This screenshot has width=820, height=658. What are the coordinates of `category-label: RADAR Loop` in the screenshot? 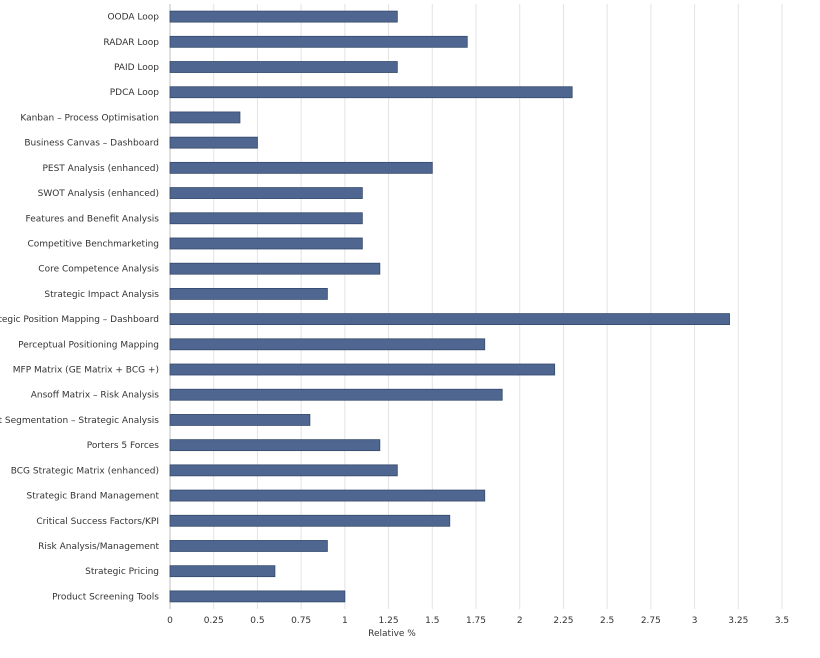 It's located at (131, 43).